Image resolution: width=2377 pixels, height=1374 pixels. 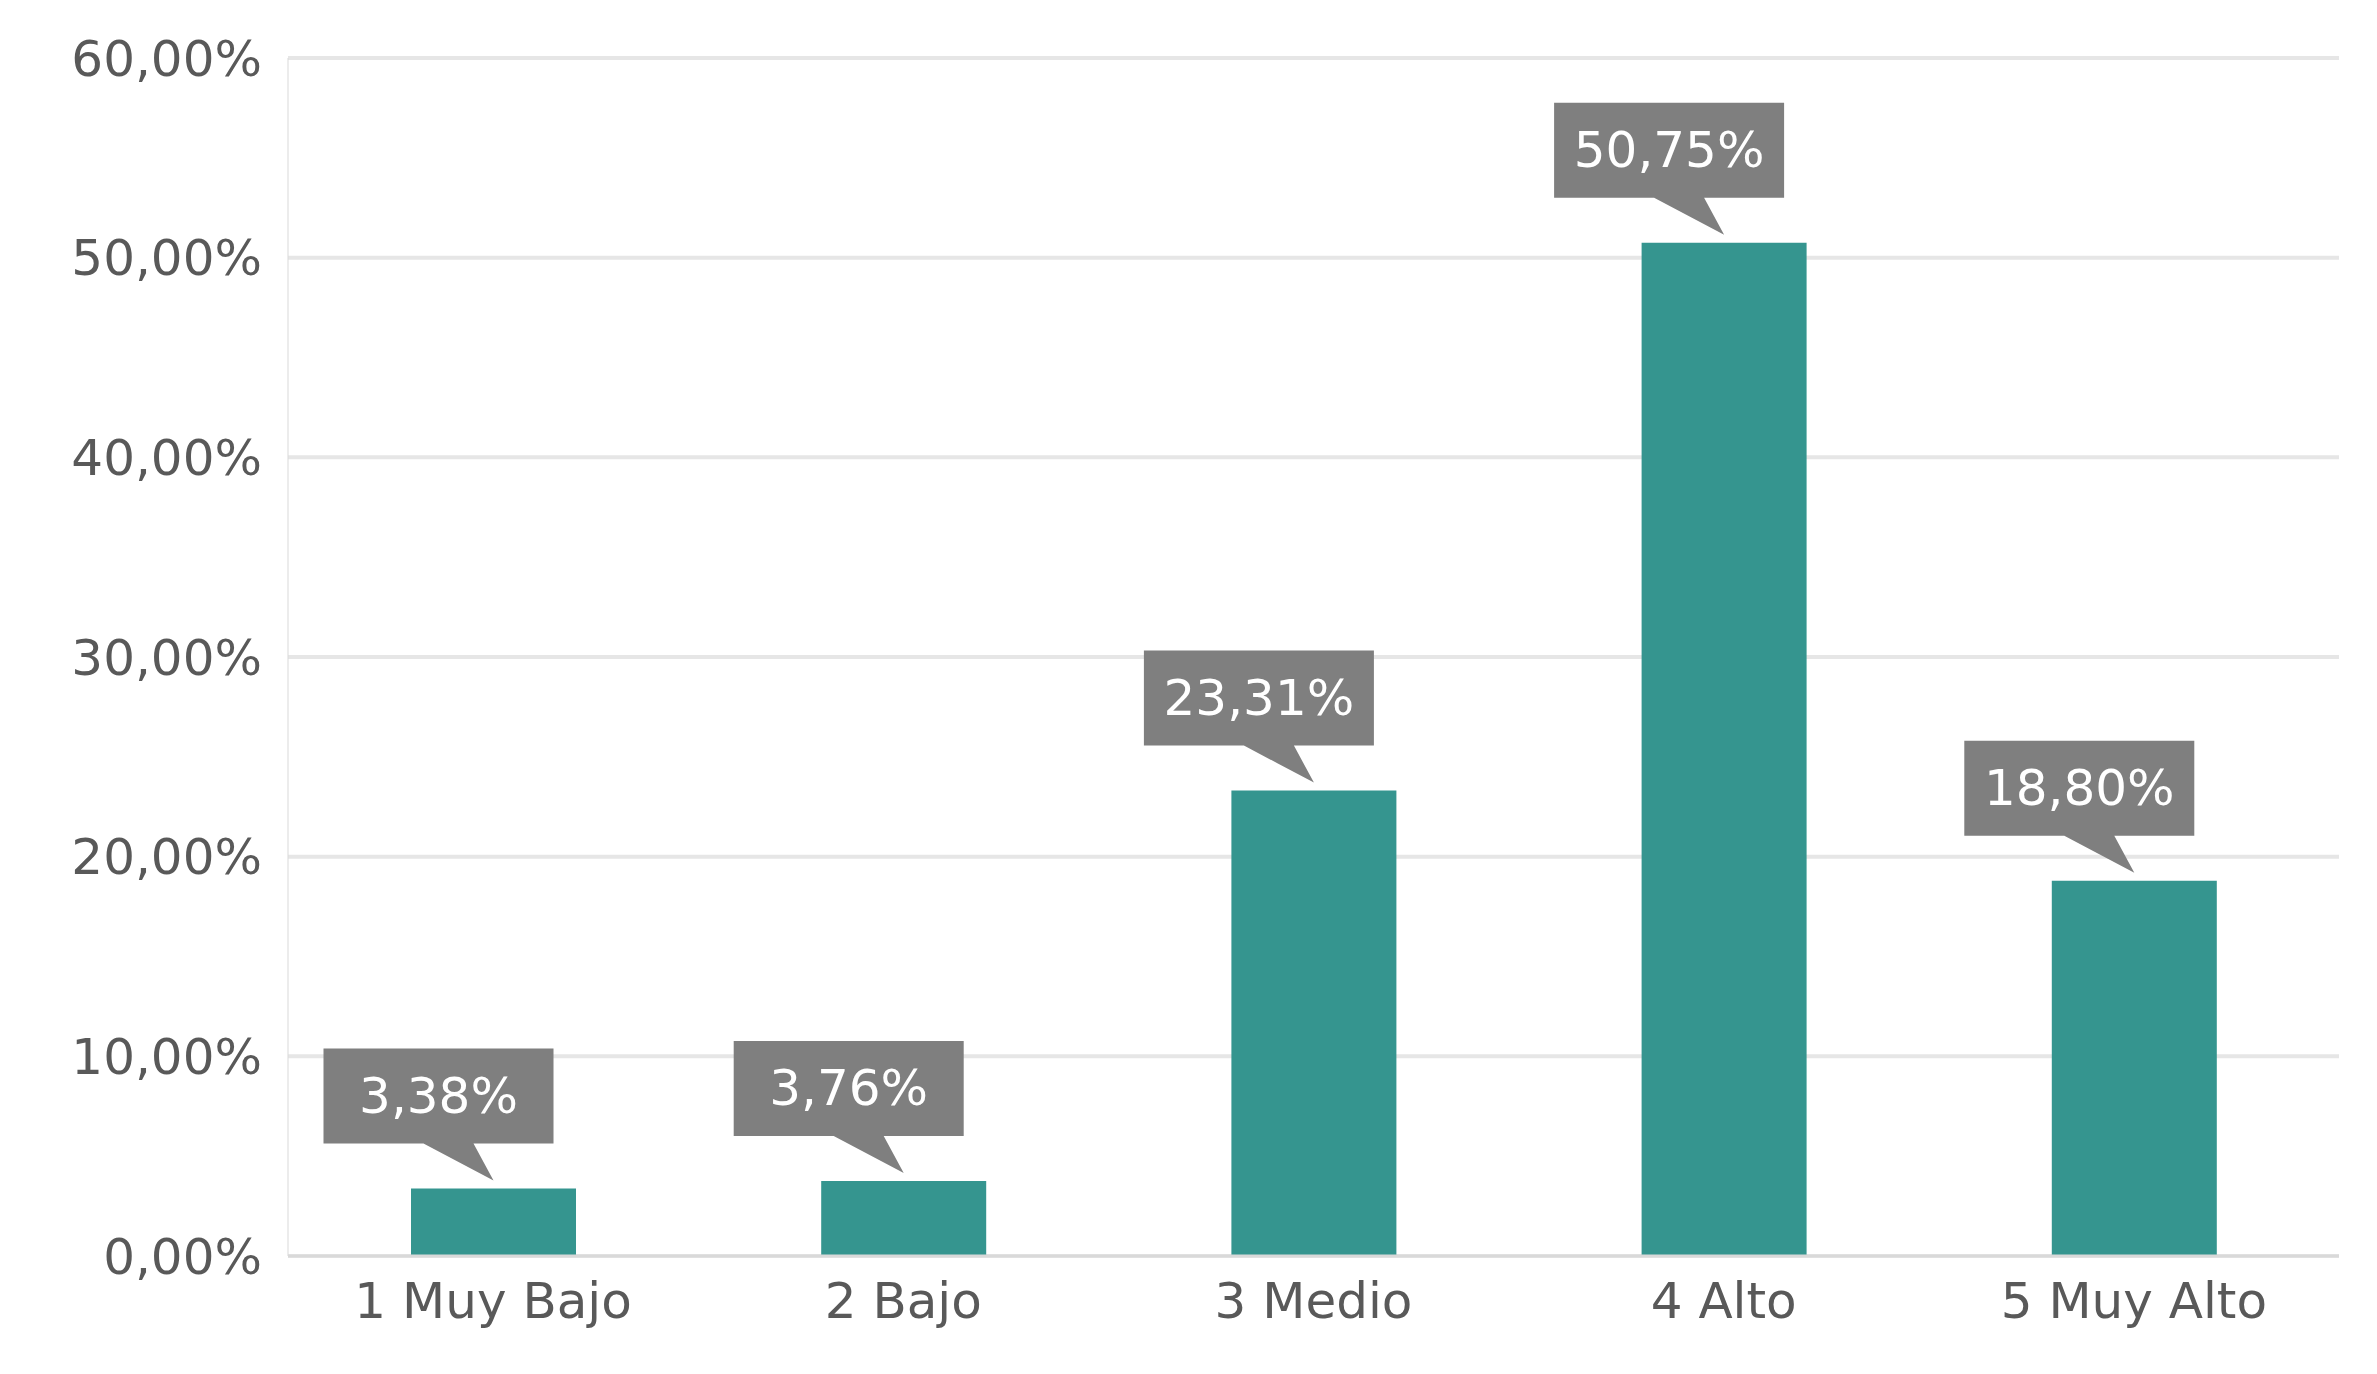 What do you see at coordinates (493, 1300) in the screenshot?
I see `x-tick-label: 1 Muy Bajo` at bounding box center [493, 1300].